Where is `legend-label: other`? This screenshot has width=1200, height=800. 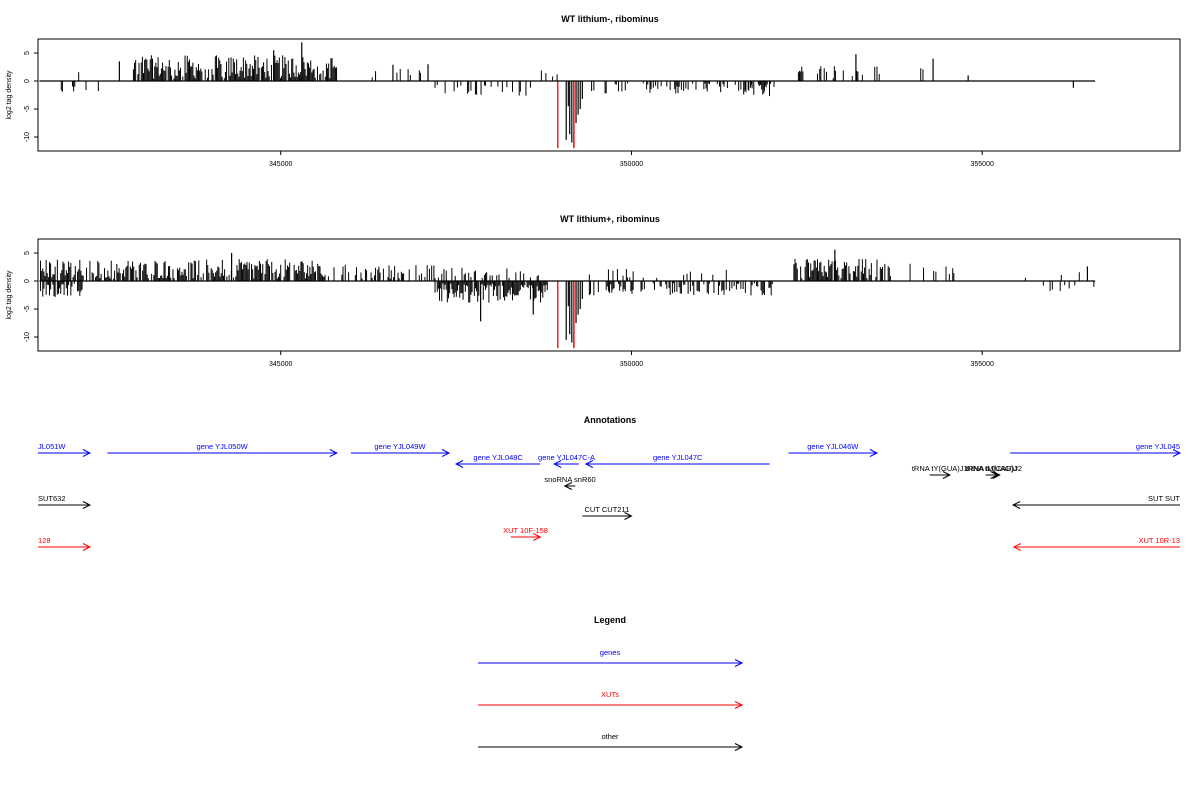 legend-label: other is located at coordinates (610, 736).